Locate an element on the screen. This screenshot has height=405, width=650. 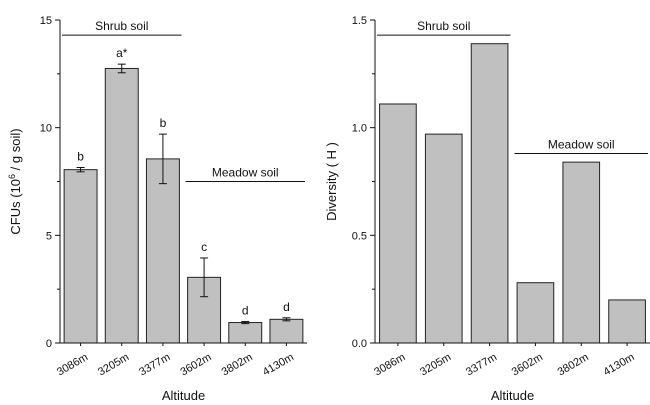
error-bar-3205m is located at coordinates (121, 68).